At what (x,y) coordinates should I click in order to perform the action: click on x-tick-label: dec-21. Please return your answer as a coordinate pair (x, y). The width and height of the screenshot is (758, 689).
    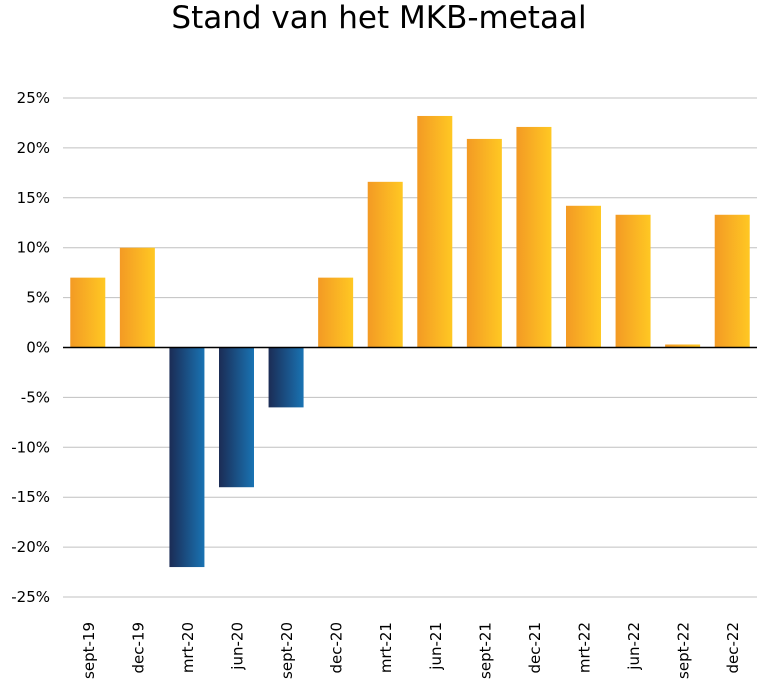
    Looking at the image, I should click on (535, 648).